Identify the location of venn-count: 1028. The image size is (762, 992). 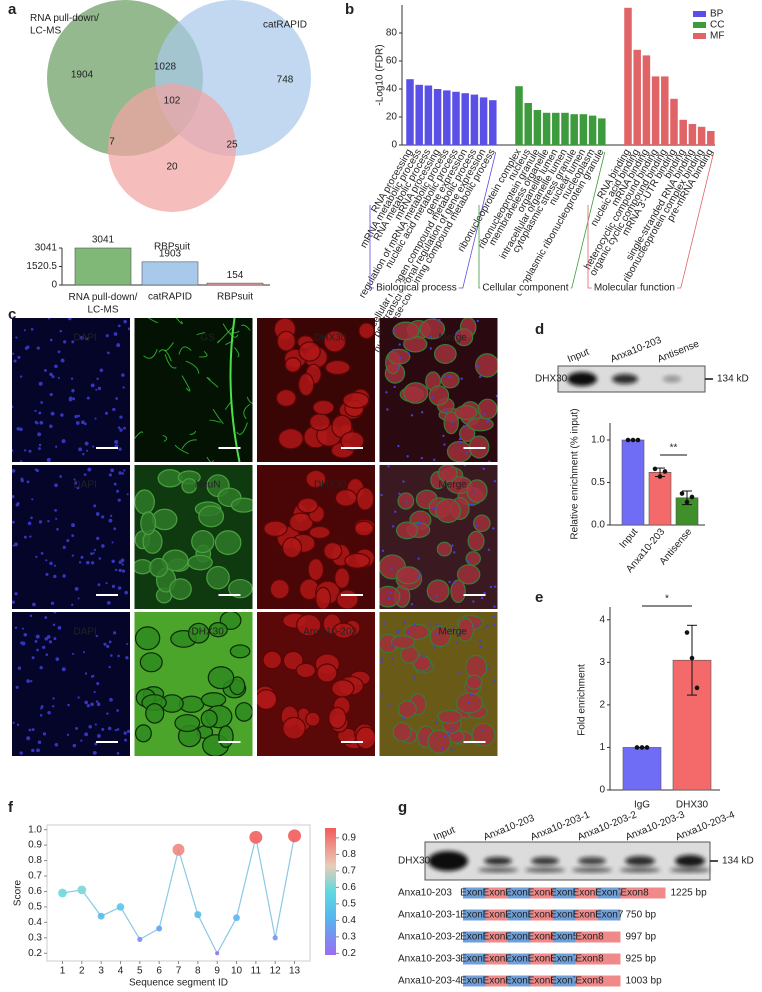
(165, 67).